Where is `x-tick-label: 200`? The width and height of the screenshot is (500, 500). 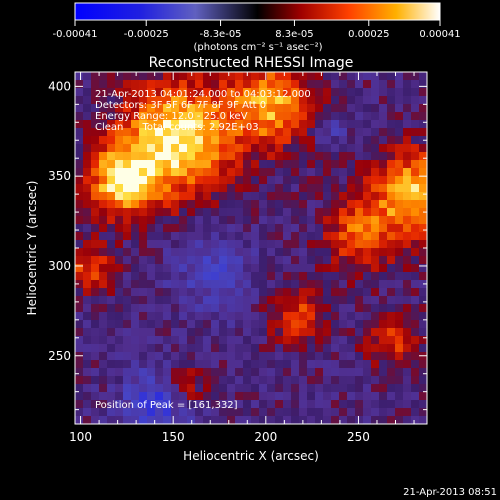
x-tick-label: 200 is located at coordinates (265, 437).